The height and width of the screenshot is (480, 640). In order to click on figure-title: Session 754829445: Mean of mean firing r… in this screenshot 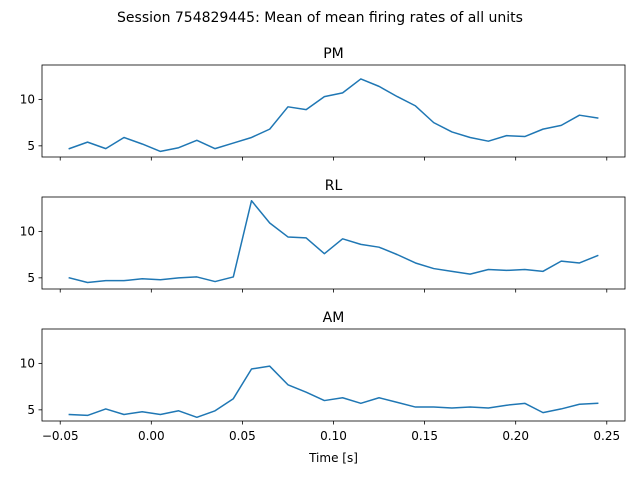, I will do `click(320, 18)`.